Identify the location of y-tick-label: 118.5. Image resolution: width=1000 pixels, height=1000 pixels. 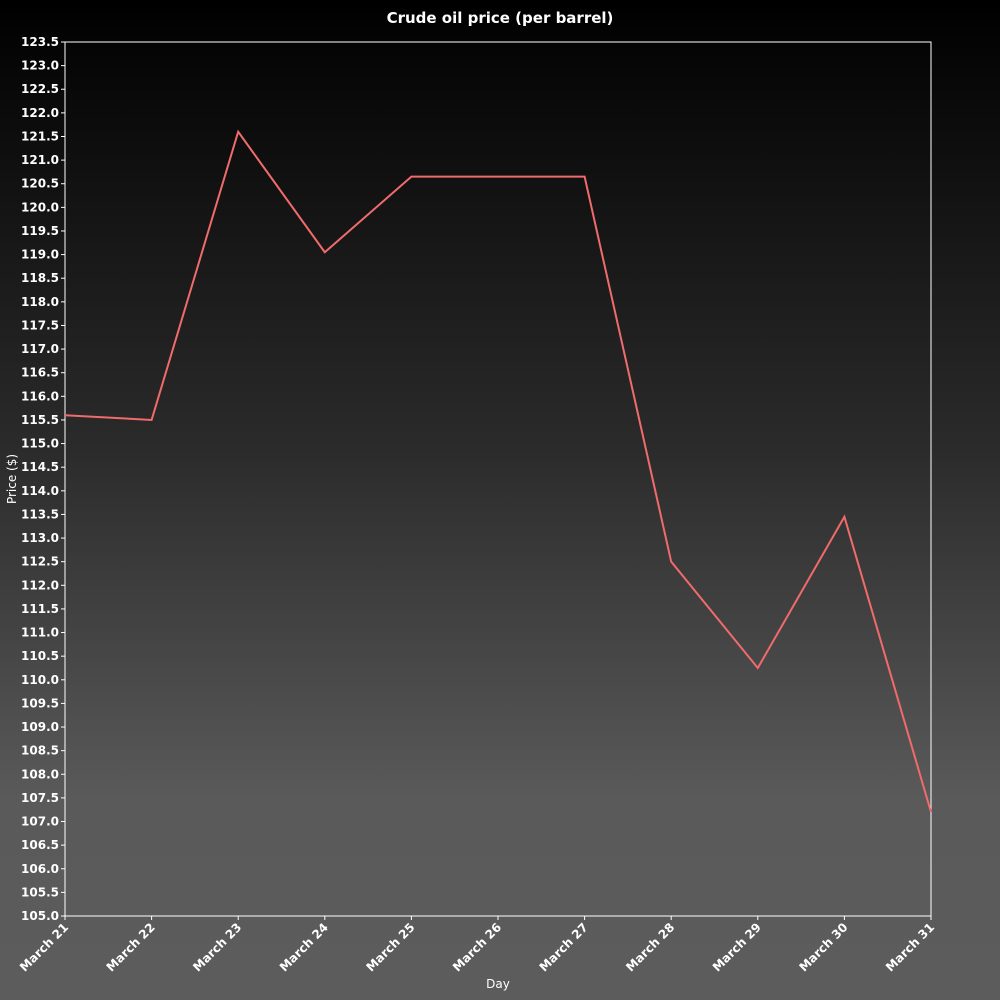
(40, 278).